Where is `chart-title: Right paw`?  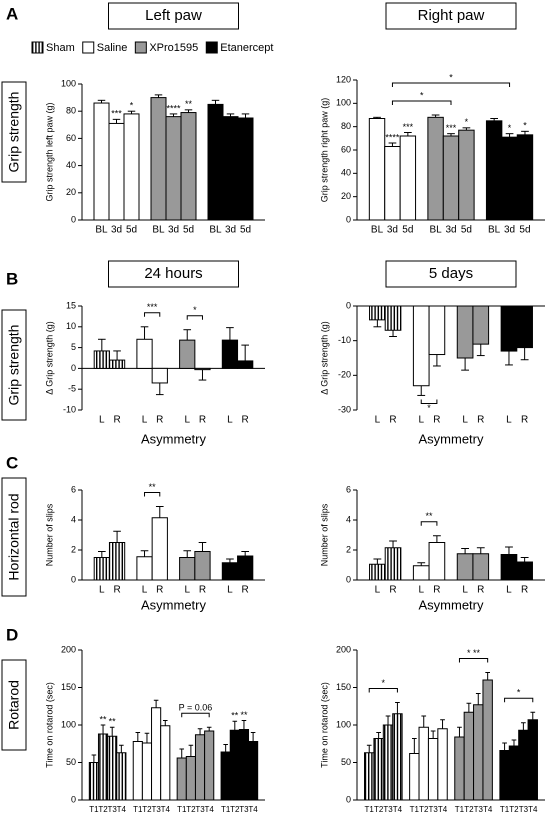 chart-title: Right paw is located at coordinates (451, 15).